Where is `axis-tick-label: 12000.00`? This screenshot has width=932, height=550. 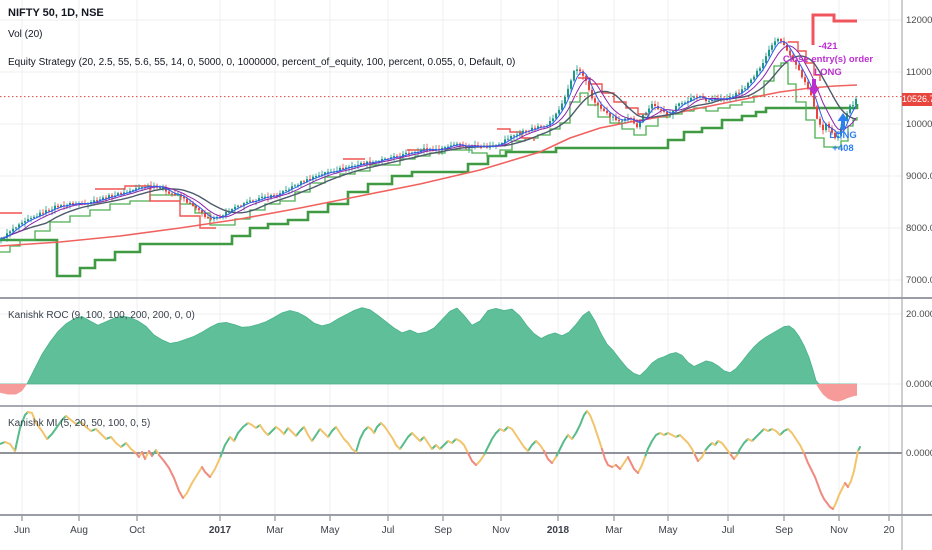 axis-tick-label: 12000.00 is located at coordinates (919, 20).